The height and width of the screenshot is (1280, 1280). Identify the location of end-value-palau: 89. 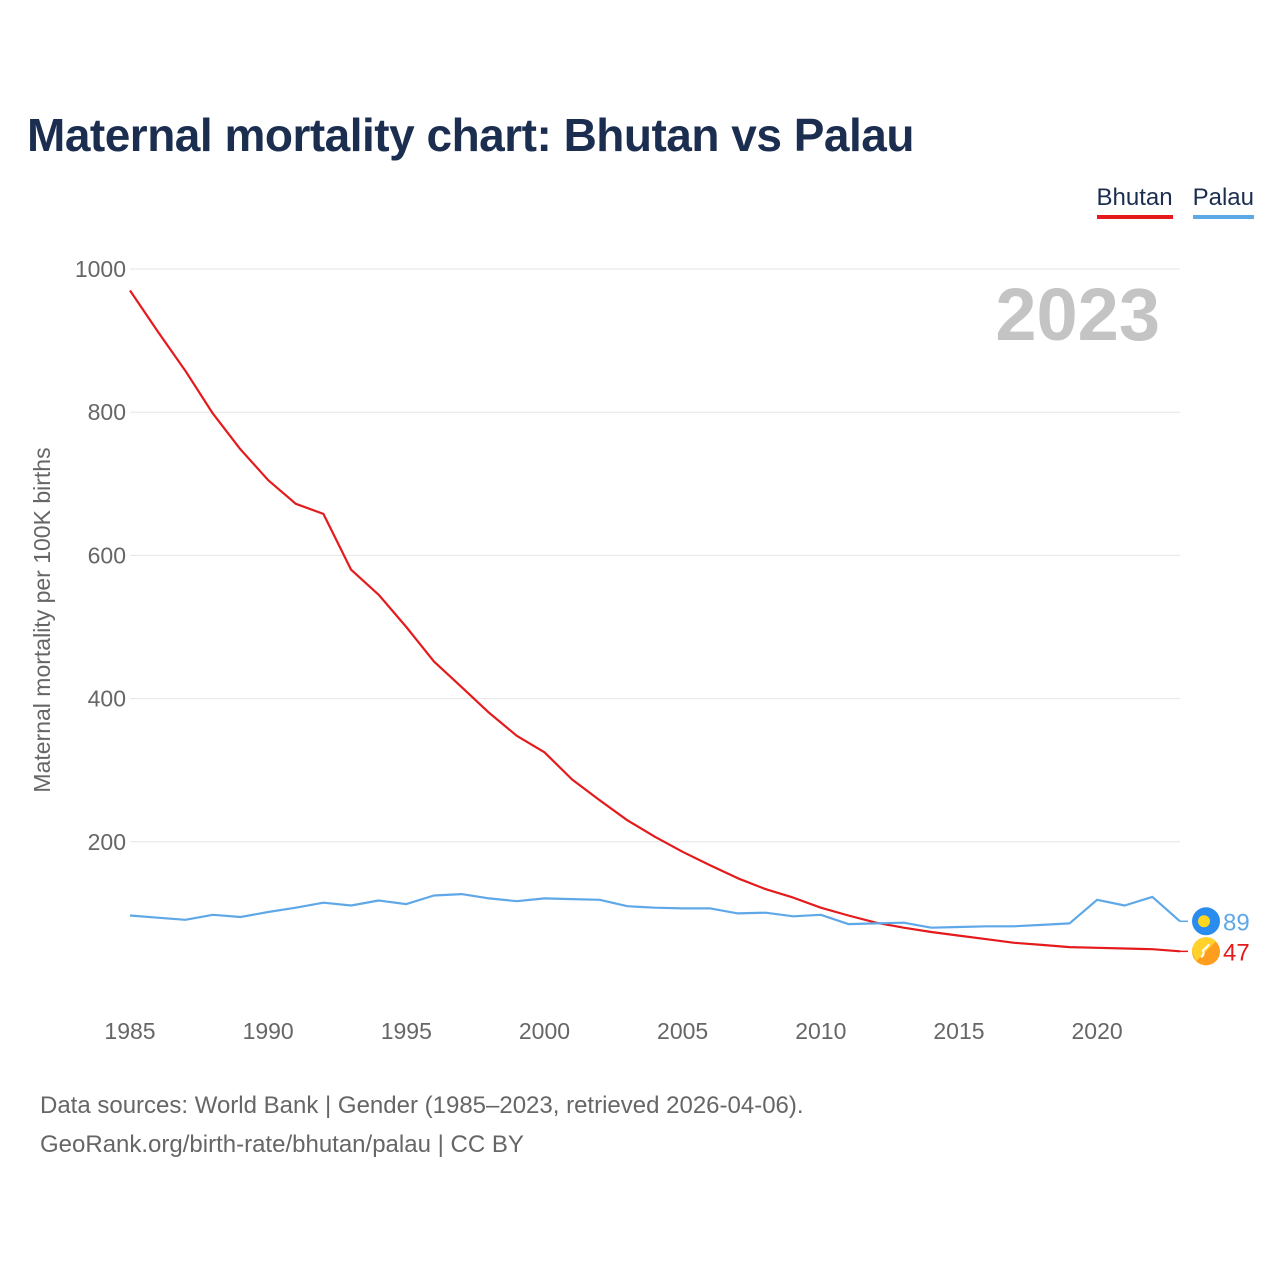
(1236, 922).